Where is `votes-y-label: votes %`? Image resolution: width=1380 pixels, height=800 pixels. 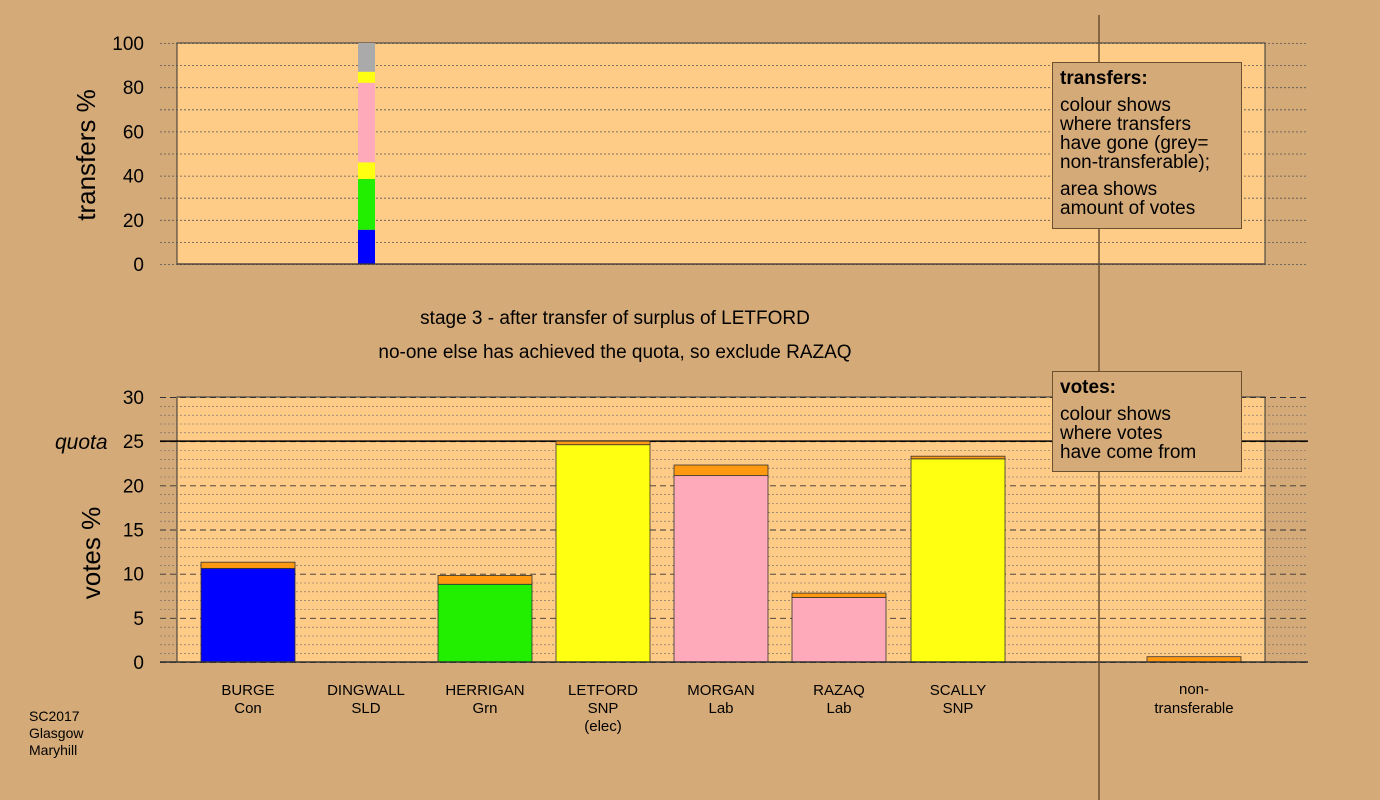
votes-y-label: votes % is located at coordinates (91, 553).